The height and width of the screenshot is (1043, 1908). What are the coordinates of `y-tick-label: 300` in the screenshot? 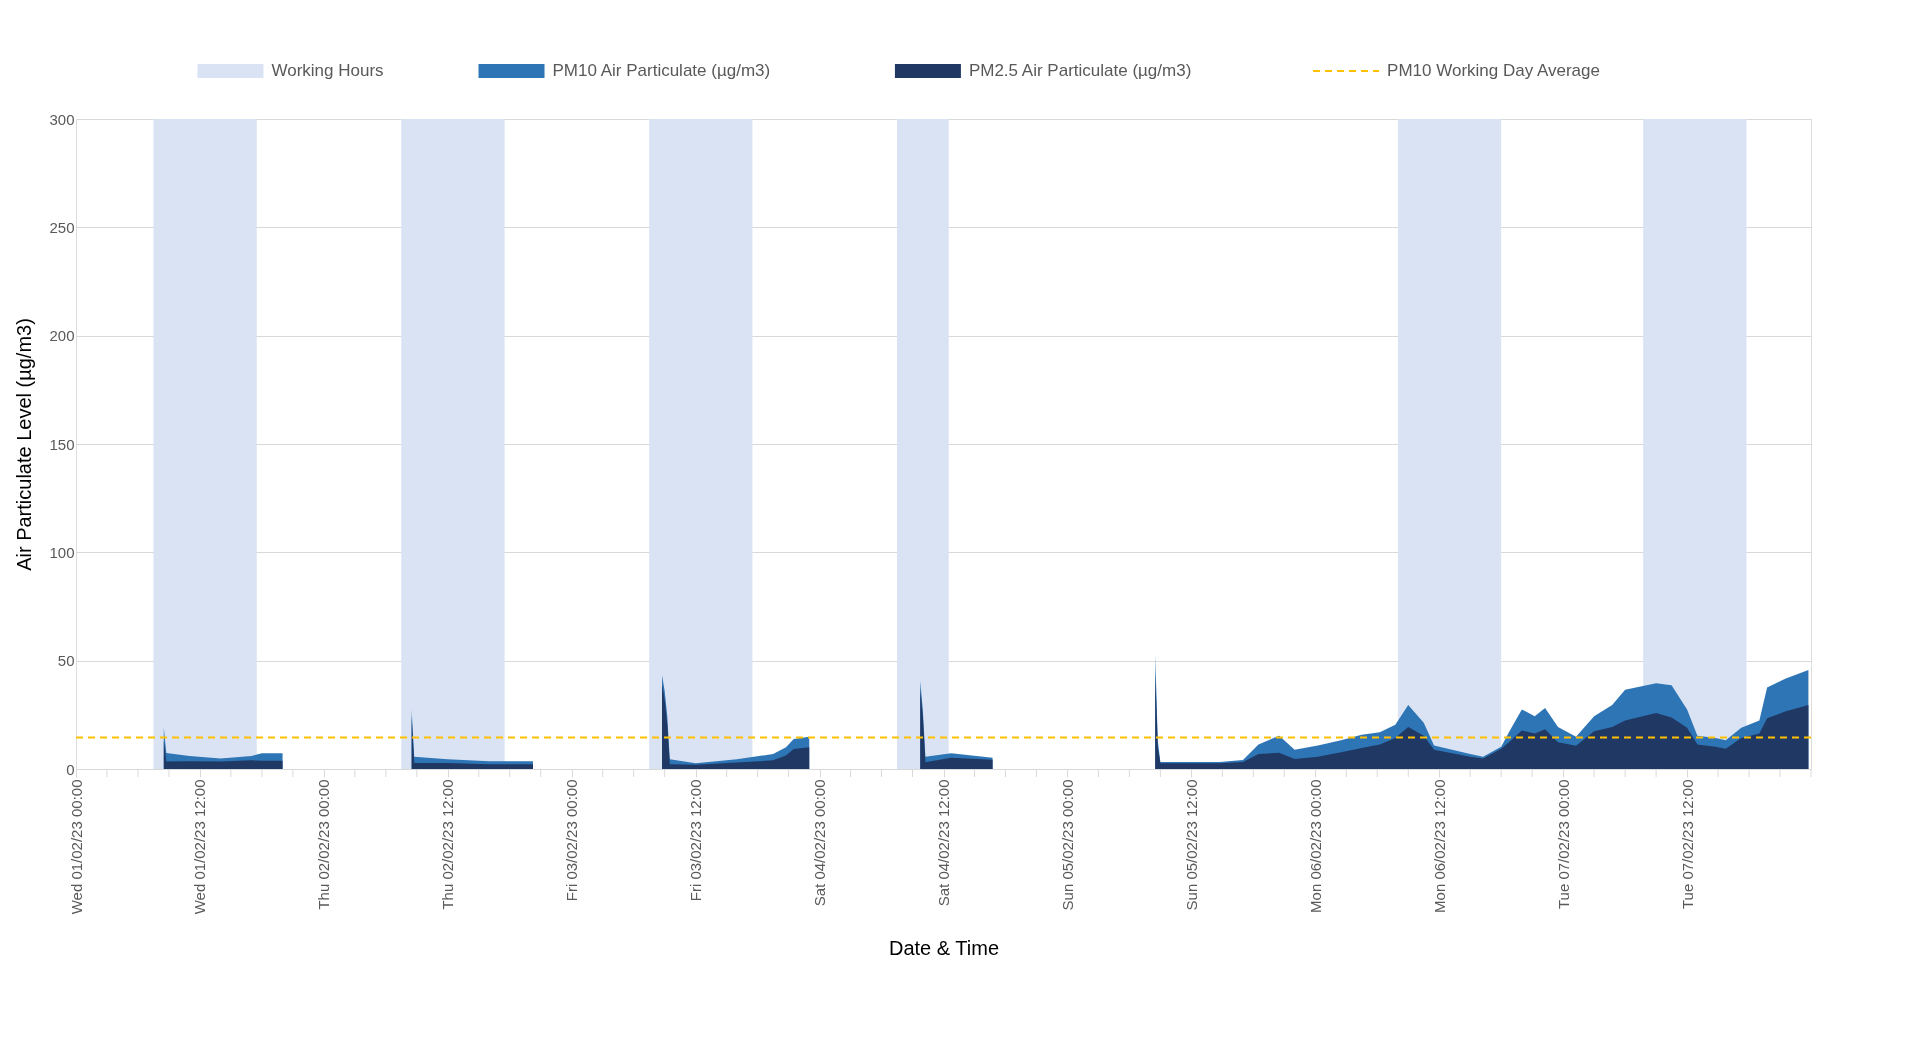 It's located at (62, 119).